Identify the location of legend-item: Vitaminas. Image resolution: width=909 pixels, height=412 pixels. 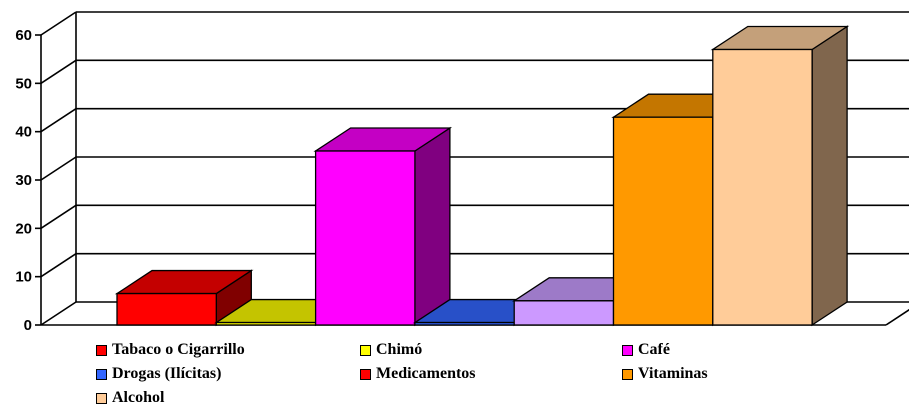
(665, 374).